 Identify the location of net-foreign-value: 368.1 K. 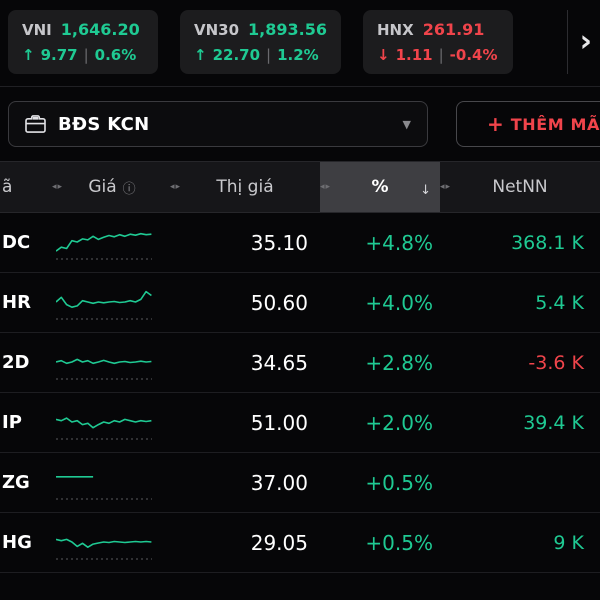
(547, 242).